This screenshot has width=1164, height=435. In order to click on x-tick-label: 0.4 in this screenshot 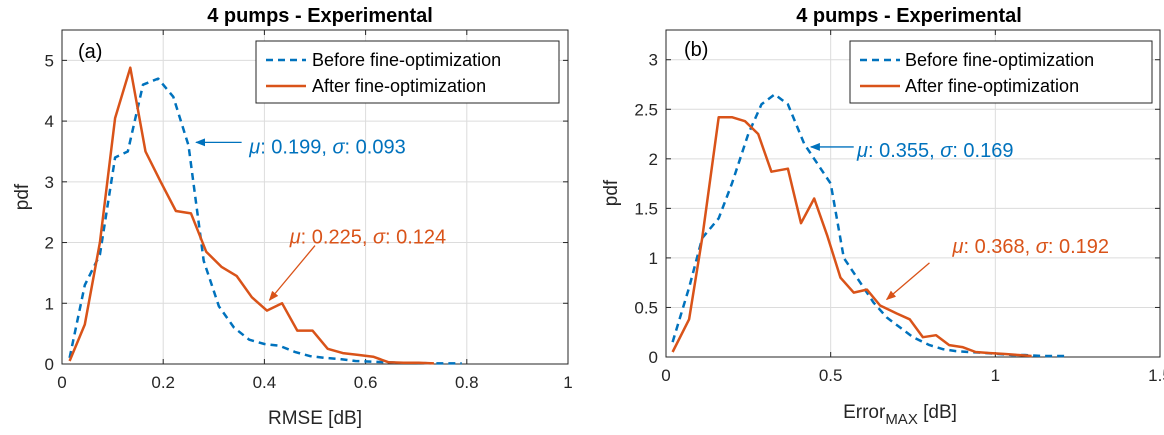, I will do `click(265, 382)`.